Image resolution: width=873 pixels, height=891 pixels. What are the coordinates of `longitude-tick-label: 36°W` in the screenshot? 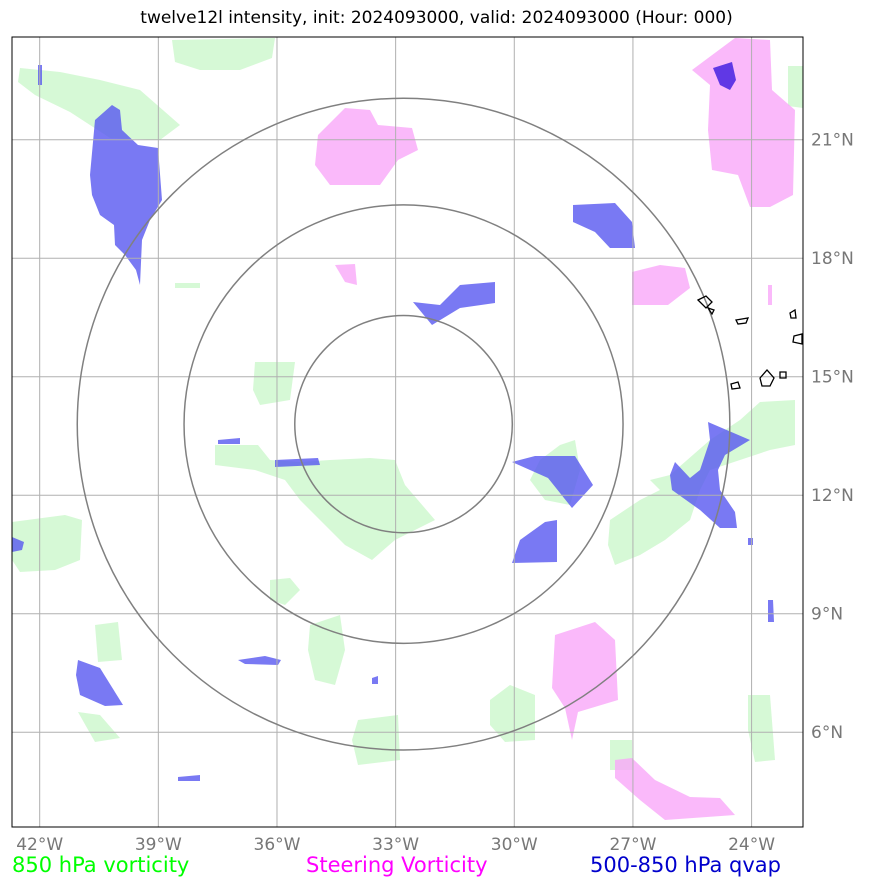 It's located at (277, 845).